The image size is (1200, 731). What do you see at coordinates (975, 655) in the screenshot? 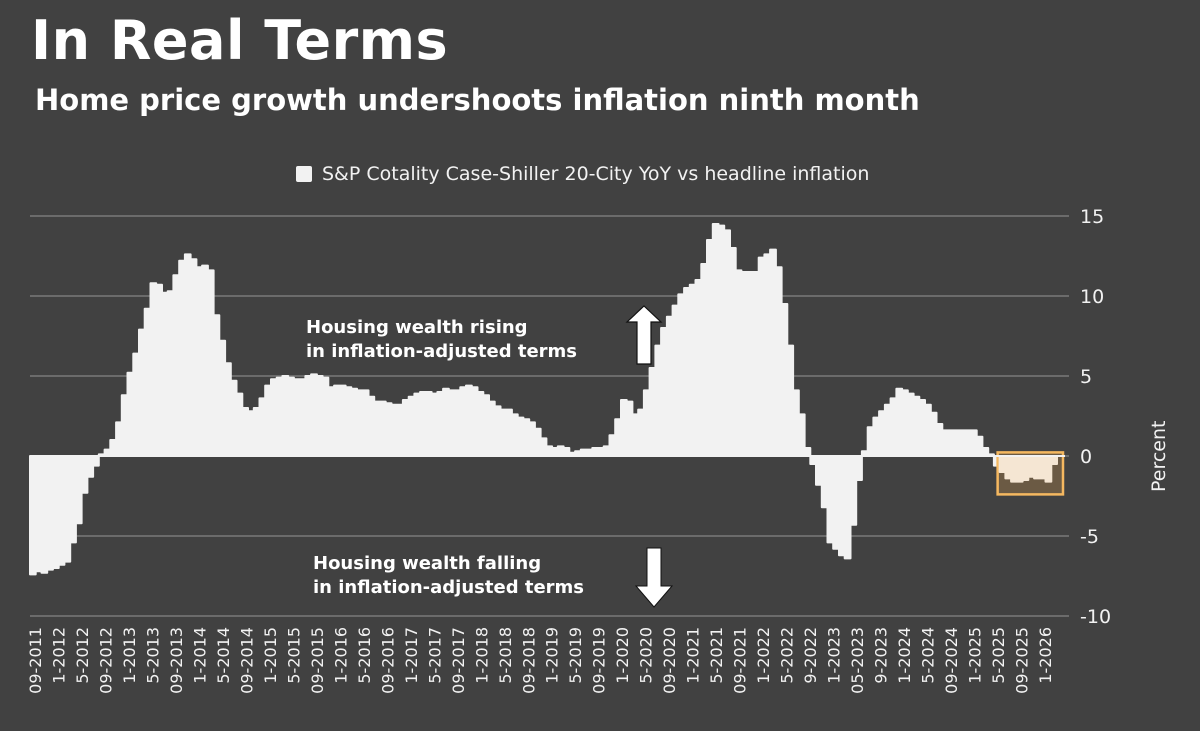
I see `svg-text: 1-2025` at bounding box center [975, 655].